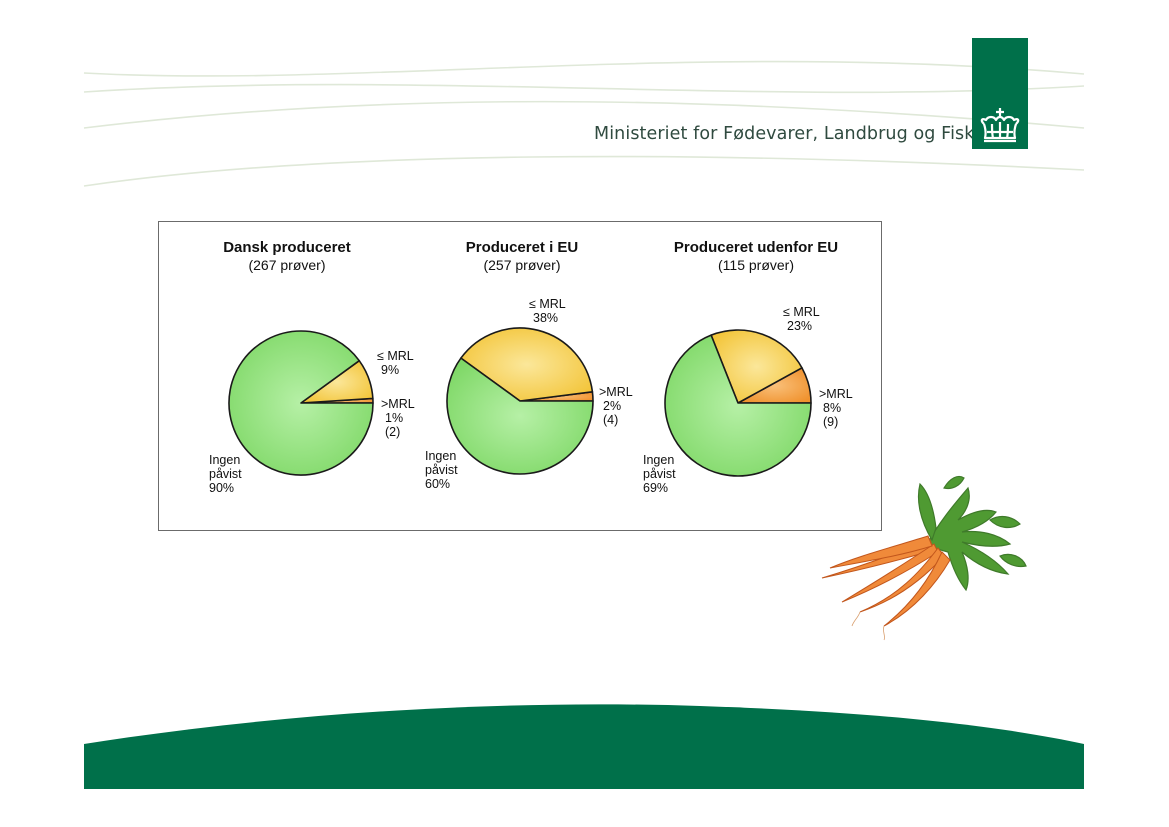 The width and height of the screenshot is (1169, 827). I want to click on ministry-logo, so click(1000, 93).